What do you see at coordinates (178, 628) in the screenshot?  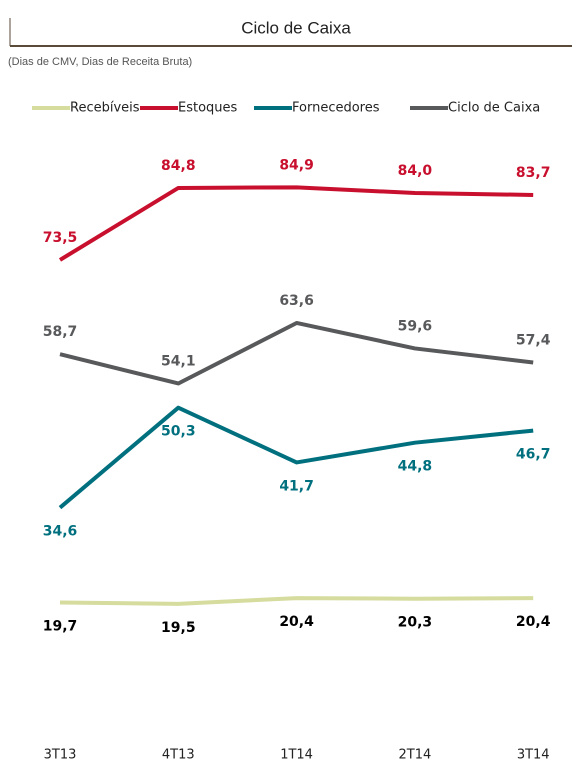 I see `data-label: 19,5` at bounding box center [178, 628].